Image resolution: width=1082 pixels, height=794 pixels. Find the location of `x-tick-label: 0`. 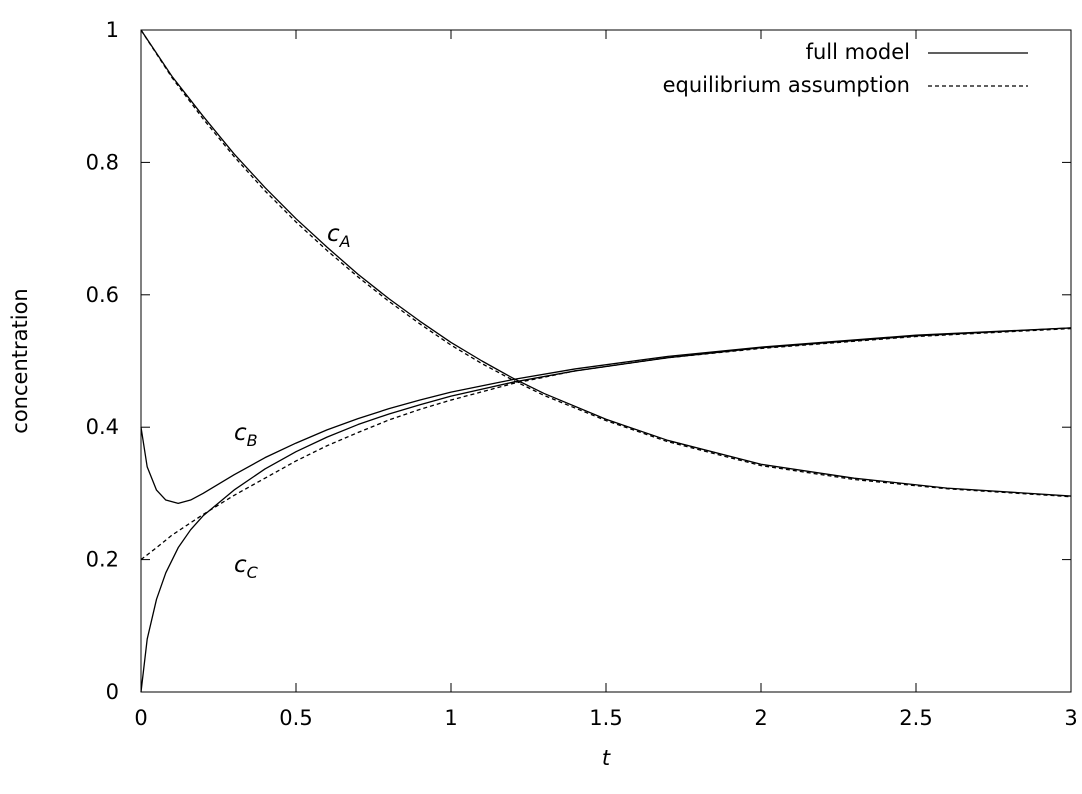

x-tick-label: 0 is located at coordinates (140, 718).